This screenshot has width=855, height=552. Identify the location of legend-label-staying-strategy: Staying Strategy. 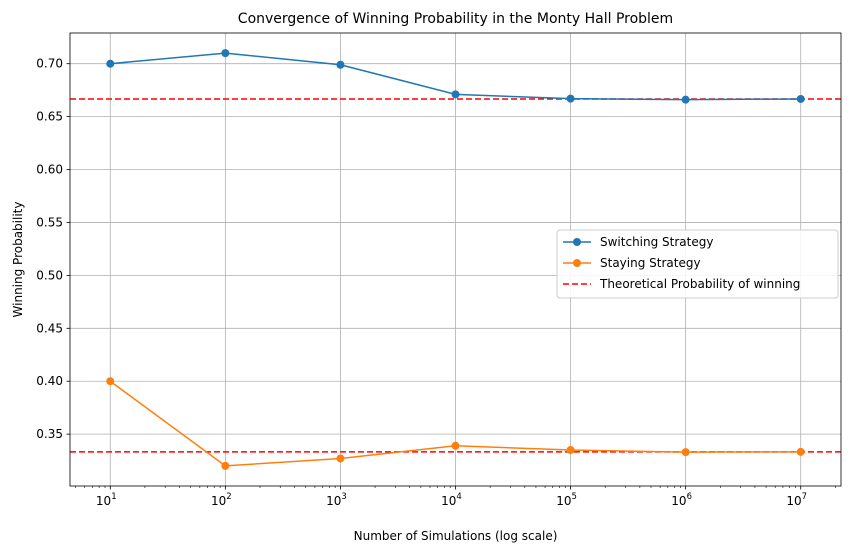
(650, 263).